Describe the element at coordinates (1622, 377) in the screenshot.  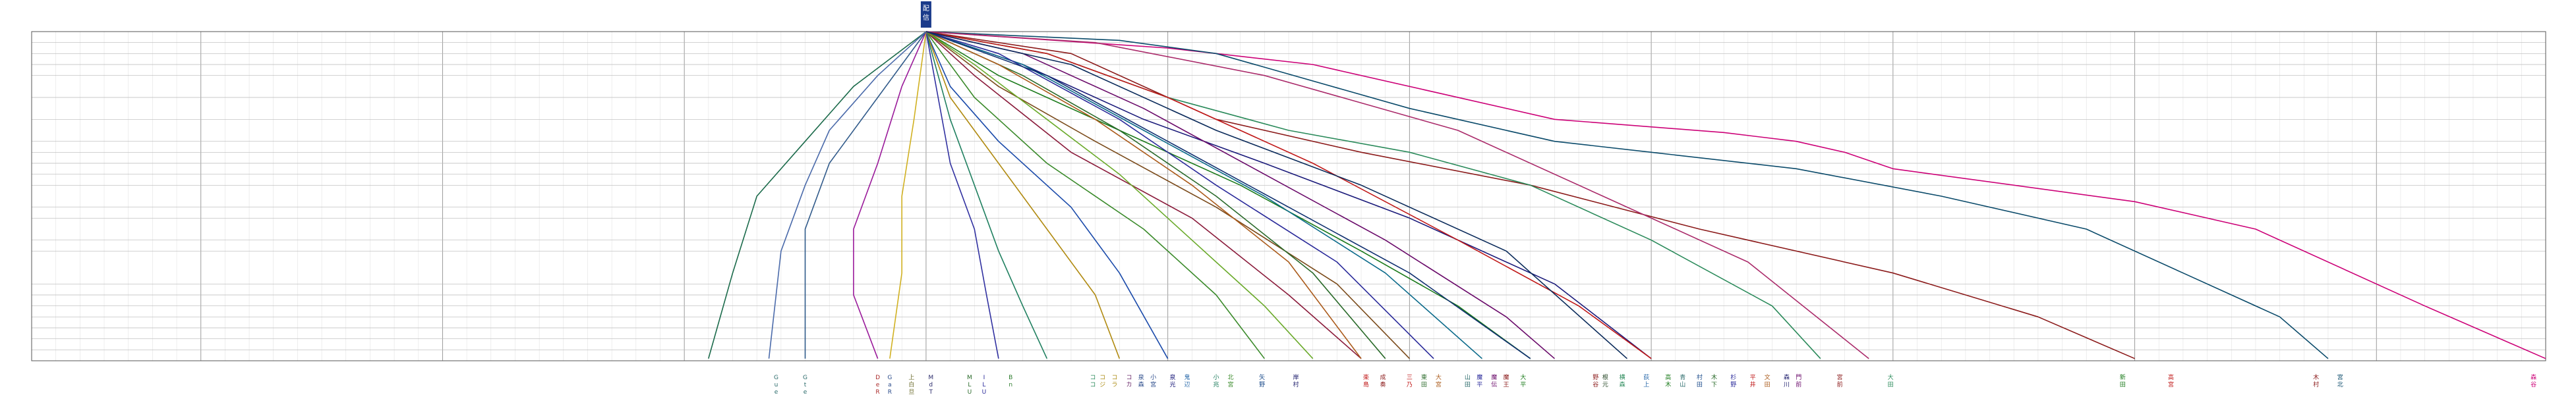
I see `bottom-label-char: 横` at that location.